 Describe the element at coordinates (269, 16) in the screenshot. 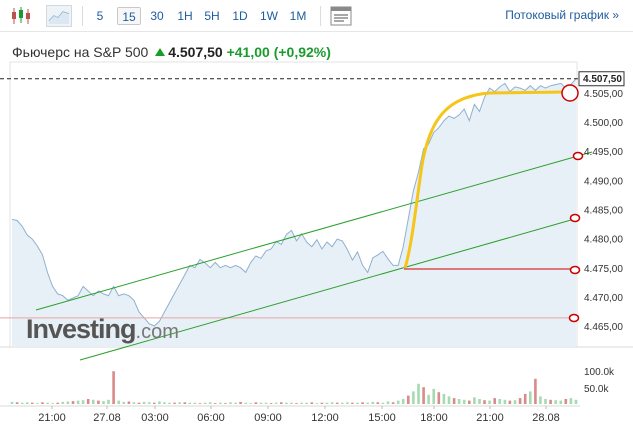

I see `timeframe-1w: 1W` at that location.